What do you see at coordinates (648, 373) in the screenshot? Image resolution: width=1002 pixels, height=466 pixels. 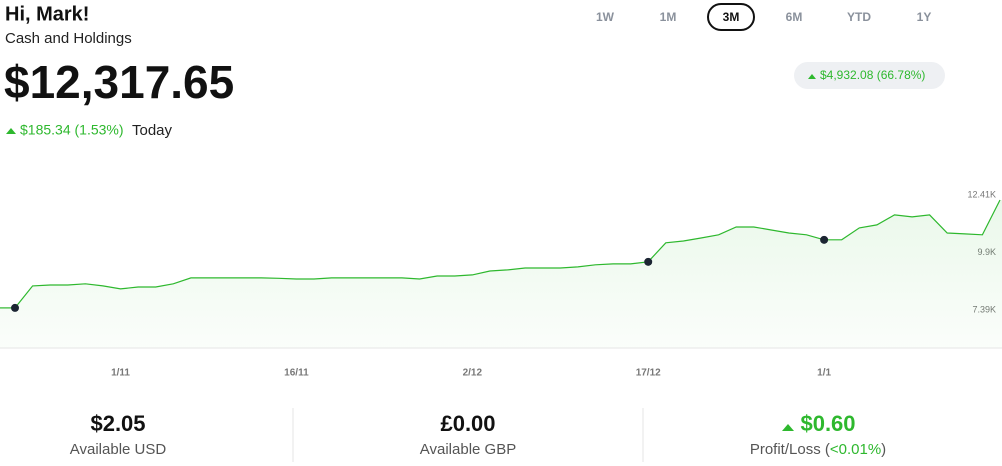 I see `x-tick-label: 17/12` at bounding box center [648, 373].